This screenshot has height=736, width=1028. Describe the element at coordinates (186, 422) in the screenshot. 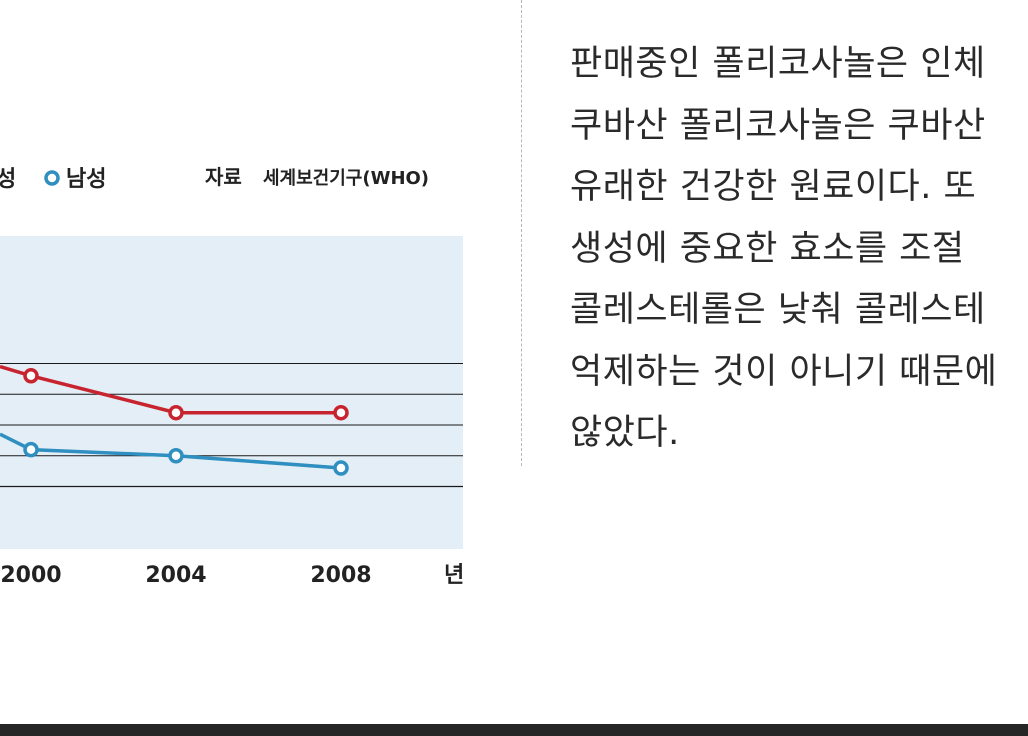

I see `series-points` at that location.